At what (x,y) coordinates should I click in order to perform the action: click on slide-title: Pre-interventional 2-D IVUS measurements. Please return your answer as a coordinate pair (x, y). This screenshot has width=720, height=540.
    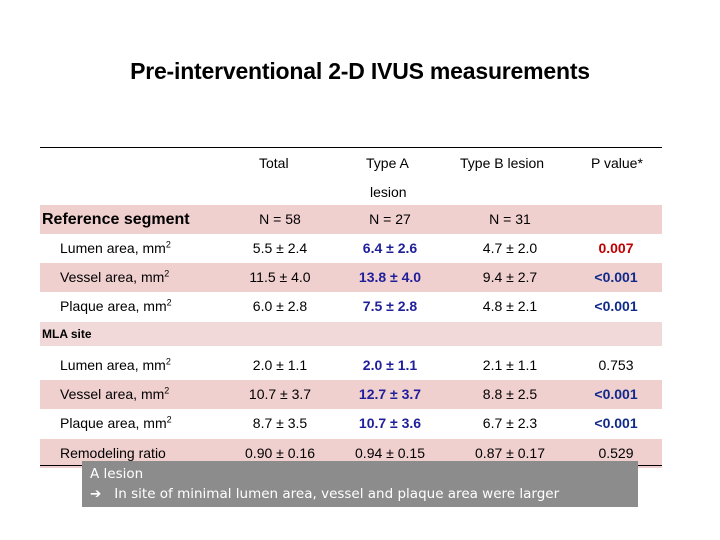
    Looking at the image, I should click on (360, 71).